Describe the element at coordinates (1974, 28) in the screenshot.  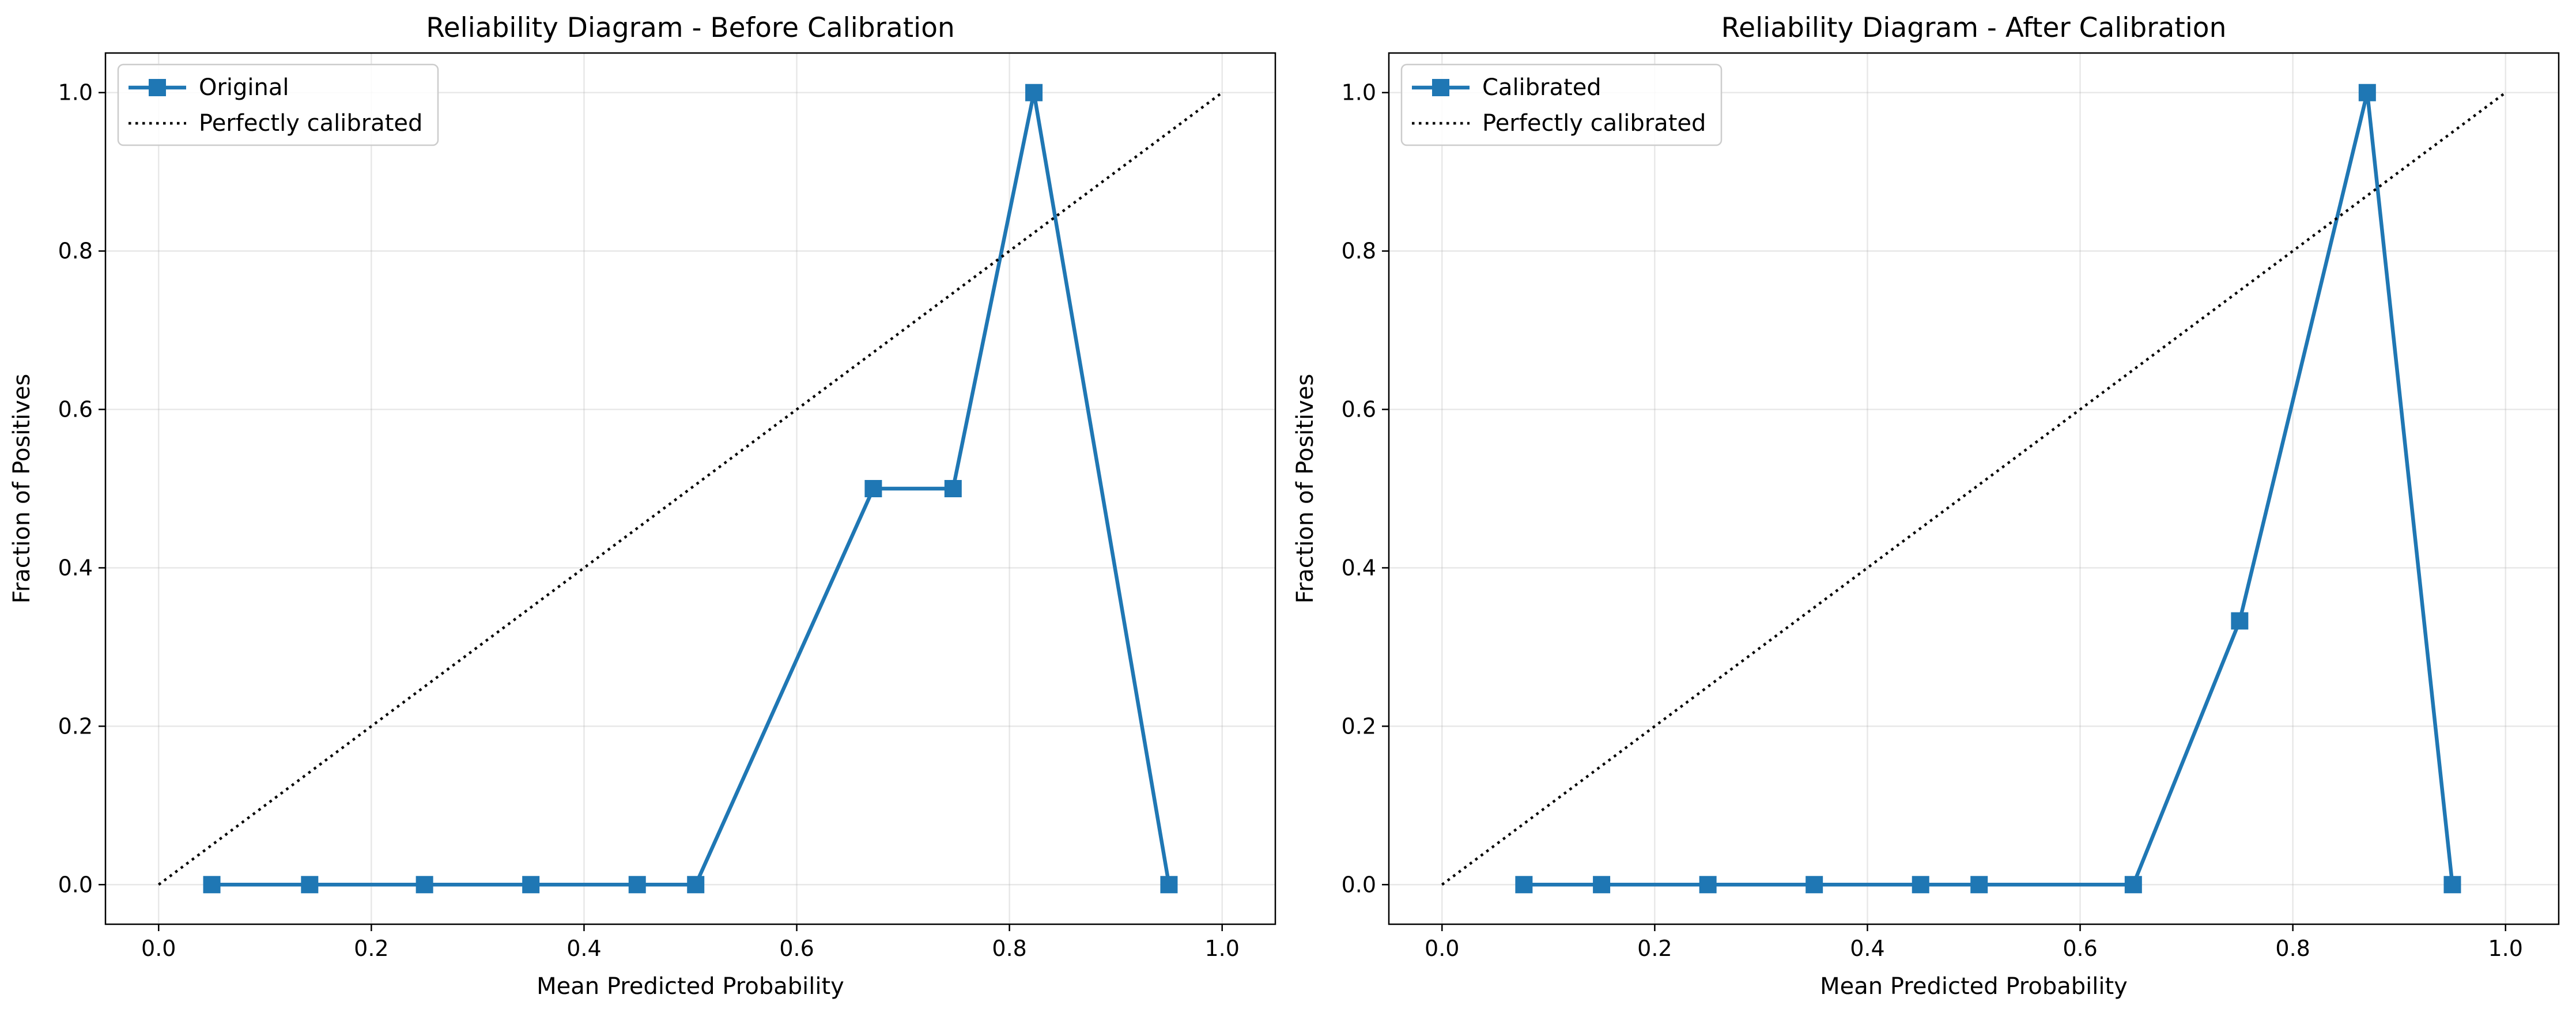
I see `chart-title: Reliability Diagram - After Calibration` at that location.